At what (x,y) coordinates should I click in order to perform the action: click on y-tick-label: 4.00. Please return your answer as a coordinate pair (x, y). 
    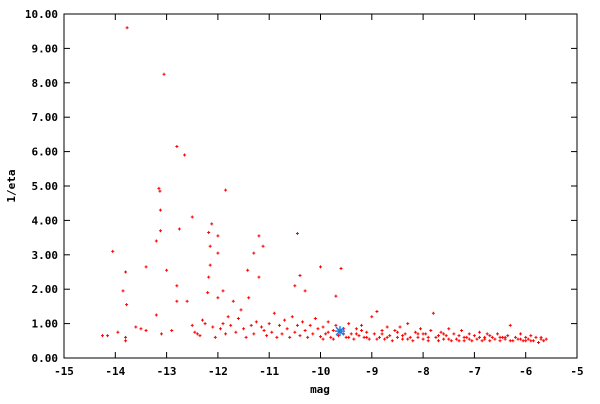
    Looking at the image, I should click on (45, 220).